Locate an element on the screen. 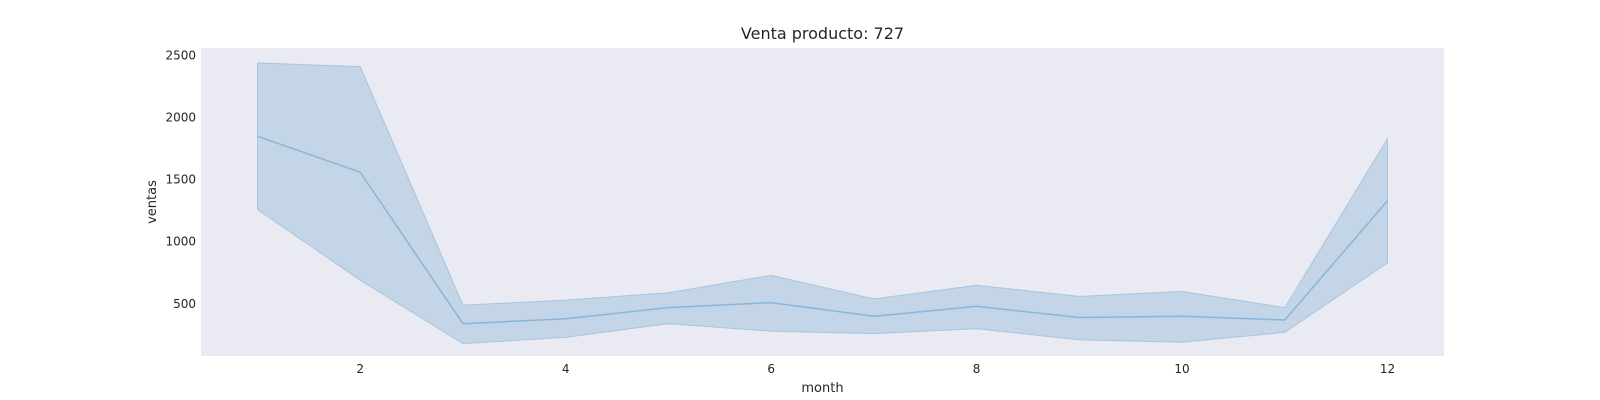 This screenshot has height=400, width=1600. y-tick-label: 500 is located at coordinates (184, 304).